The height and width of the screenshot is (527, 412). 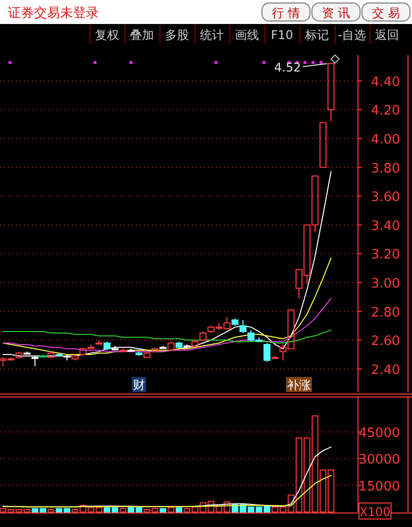 What do you see at coordinates (385, 226) in the screenshot?
I see `y-tick-label: 3.40` at bounding box center [385, 226].